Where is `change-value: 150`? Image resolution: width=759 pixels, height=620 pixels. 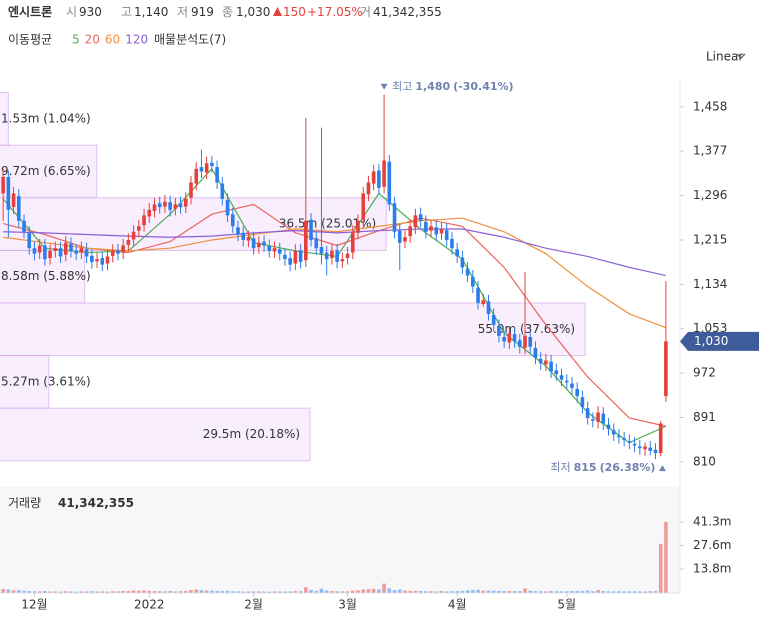
change-value: 150 is located at coordinates (294, 12).